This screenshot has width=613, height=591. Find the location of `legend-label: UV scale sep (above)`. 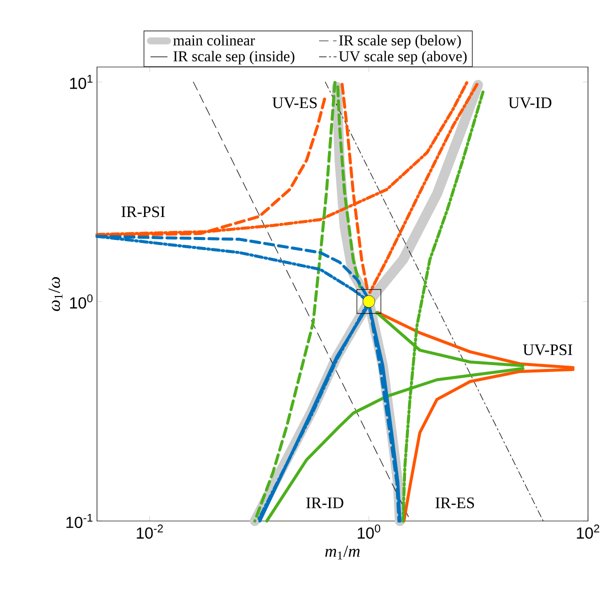

legend-label: UV scale sep (above) is located at coordinates (402, 57).